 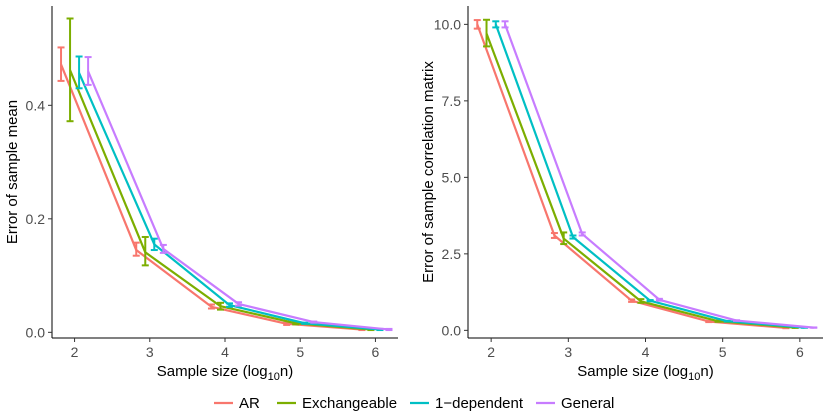 I want to click on legend-item-1−dependent: 1−dependent, so click(x=467, y=403).